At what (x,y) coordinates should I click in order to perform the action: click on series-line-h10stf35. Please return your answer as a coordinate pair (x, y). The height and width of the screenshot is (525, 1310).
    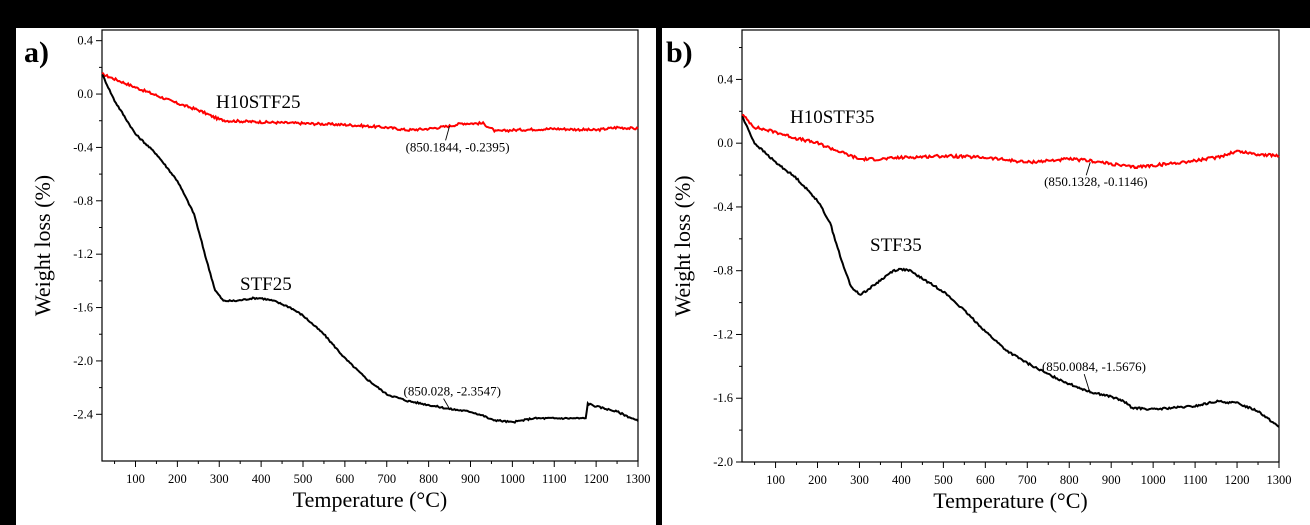
    Looking at the image, I should click on (1010, 141).